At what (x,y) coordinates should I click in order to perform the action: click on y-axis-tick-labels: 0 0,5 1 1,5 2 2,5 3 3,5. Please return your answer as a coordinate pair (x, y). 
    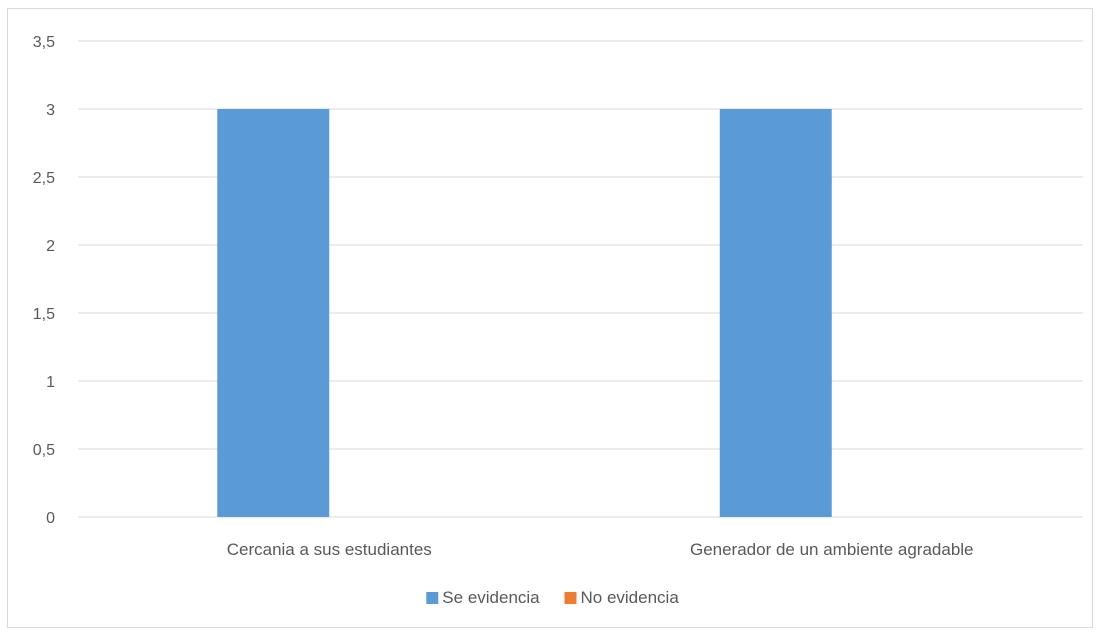
    Looking at the image, I should click on (44, 280).